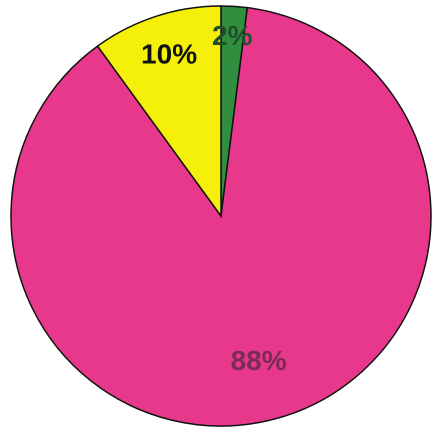  What do you see at coordinates (232, 35) in the screenshot?
I see `data-label: 2%` at bounding box center [232, 35].